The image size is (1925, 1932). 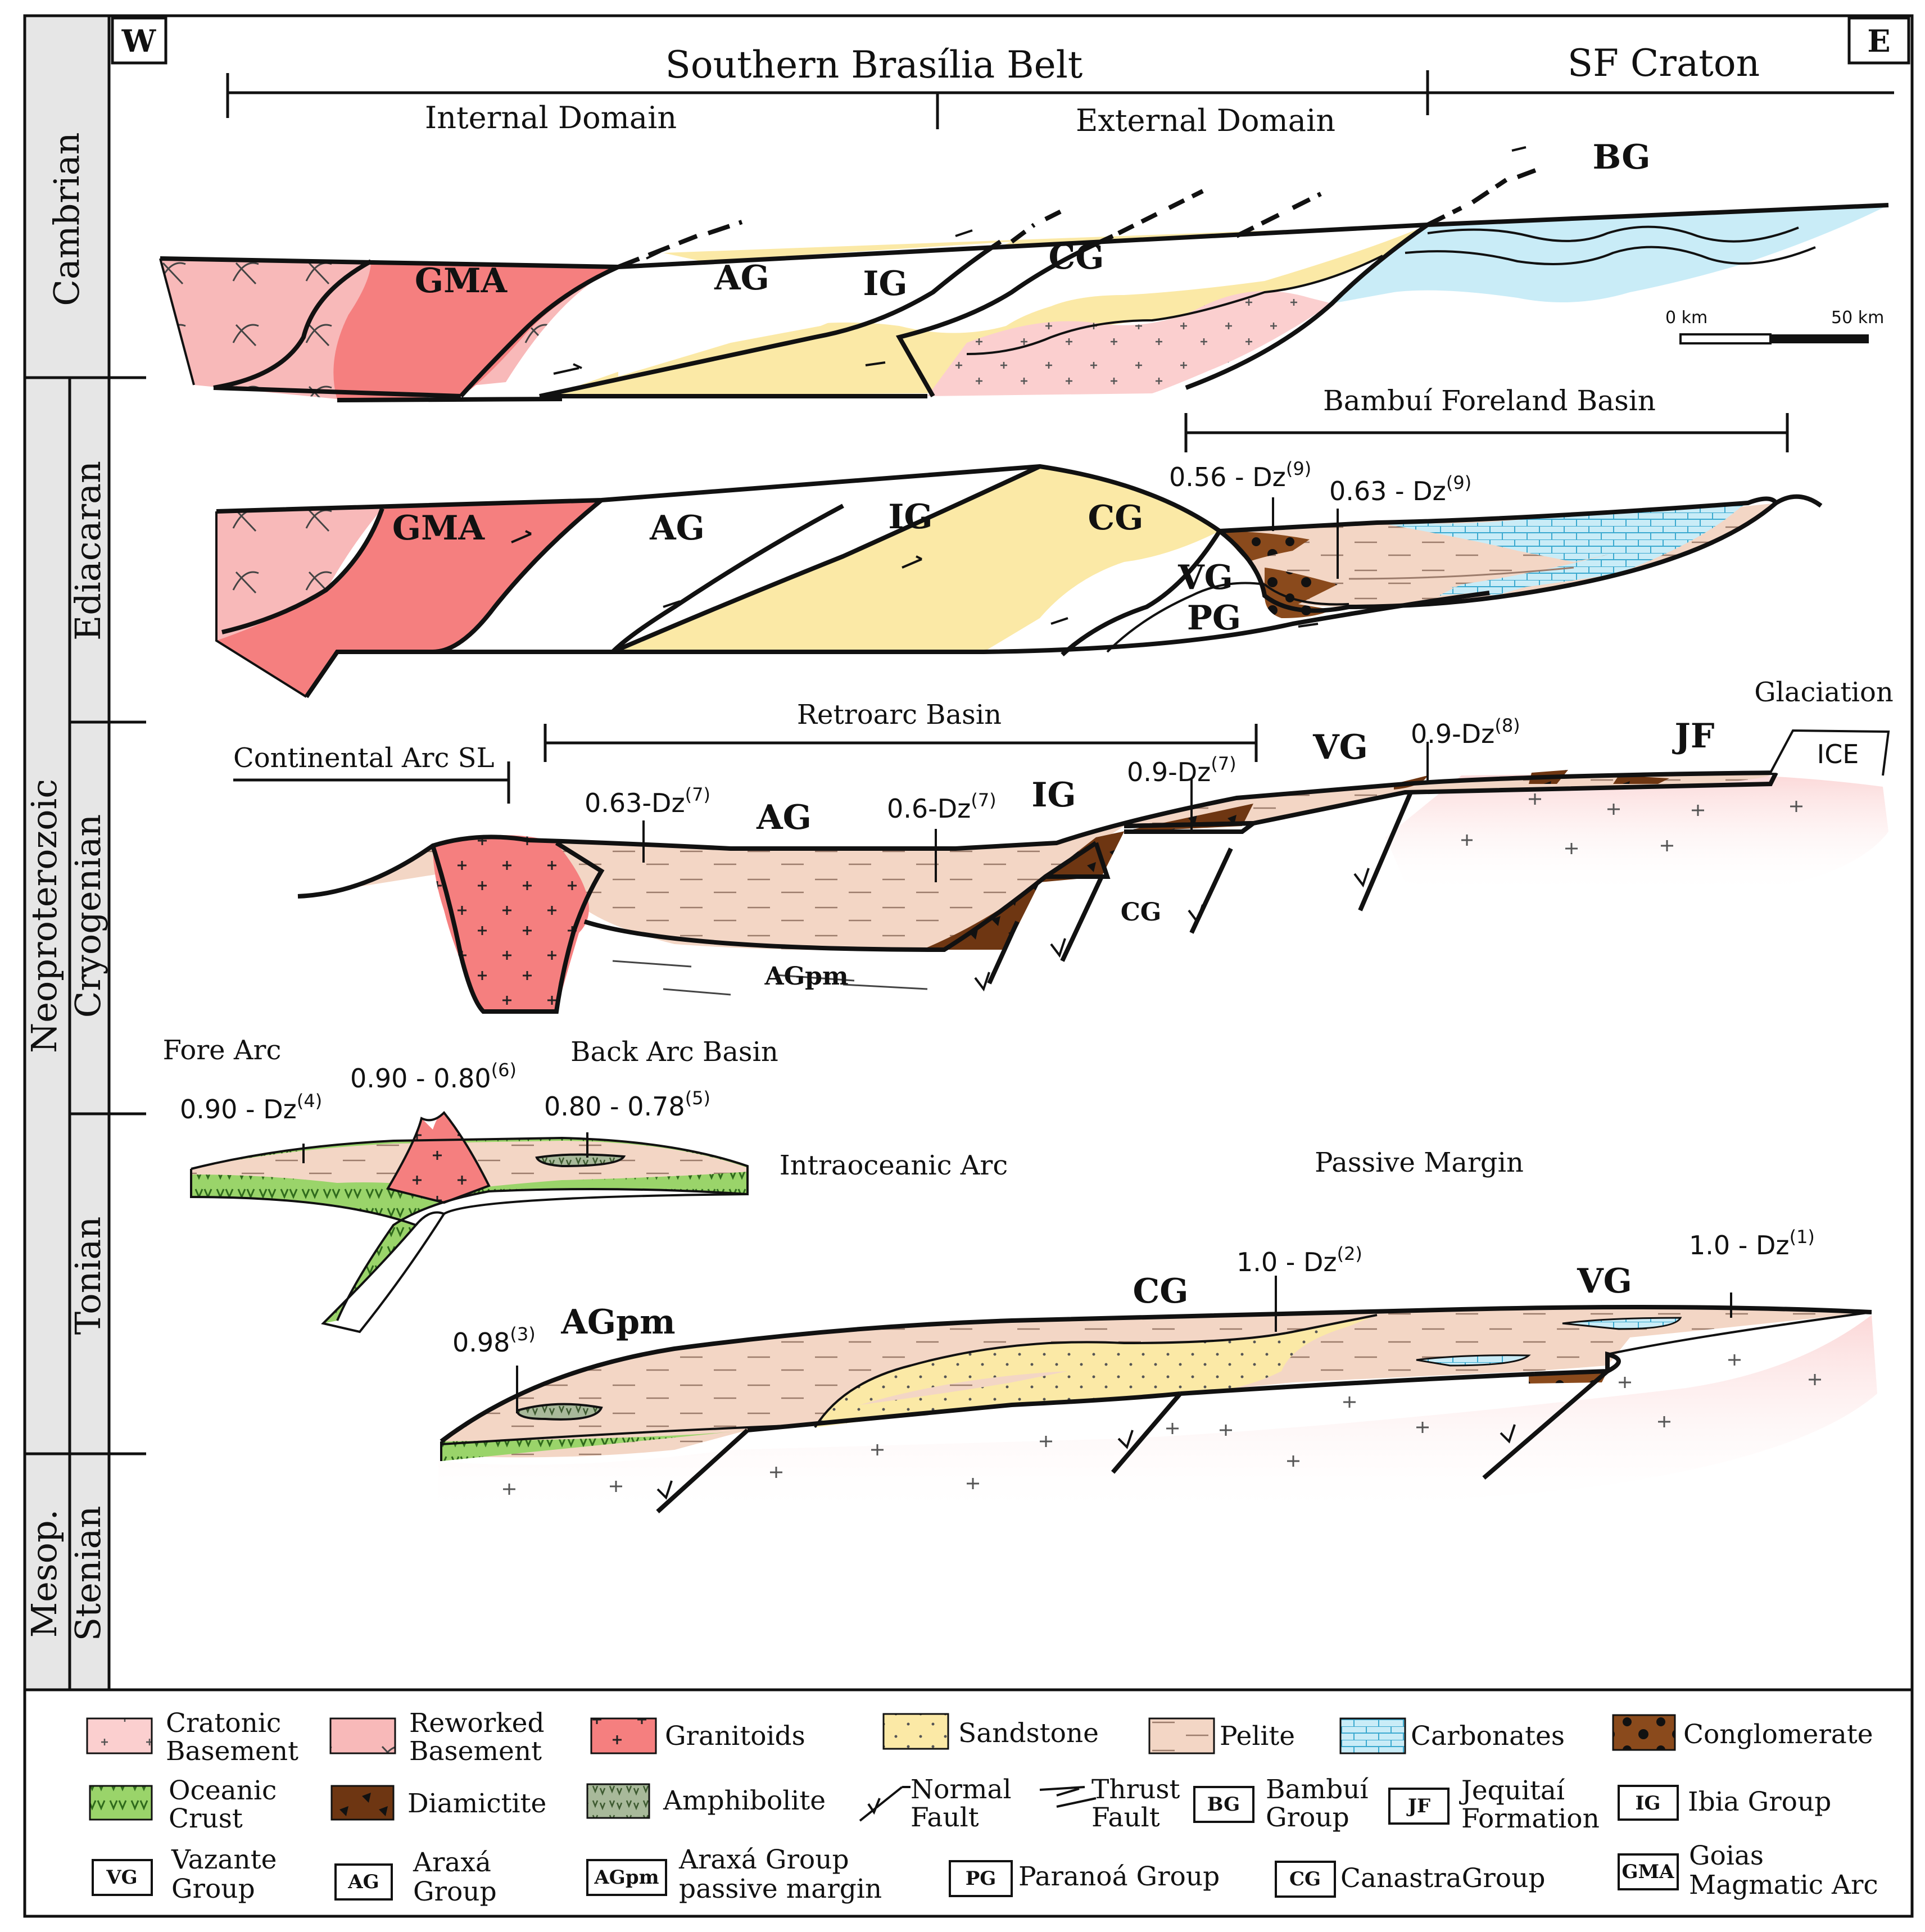 I want to click on legend-item-cg: CG CanastraGroup, so click(x=1410, y=1879).